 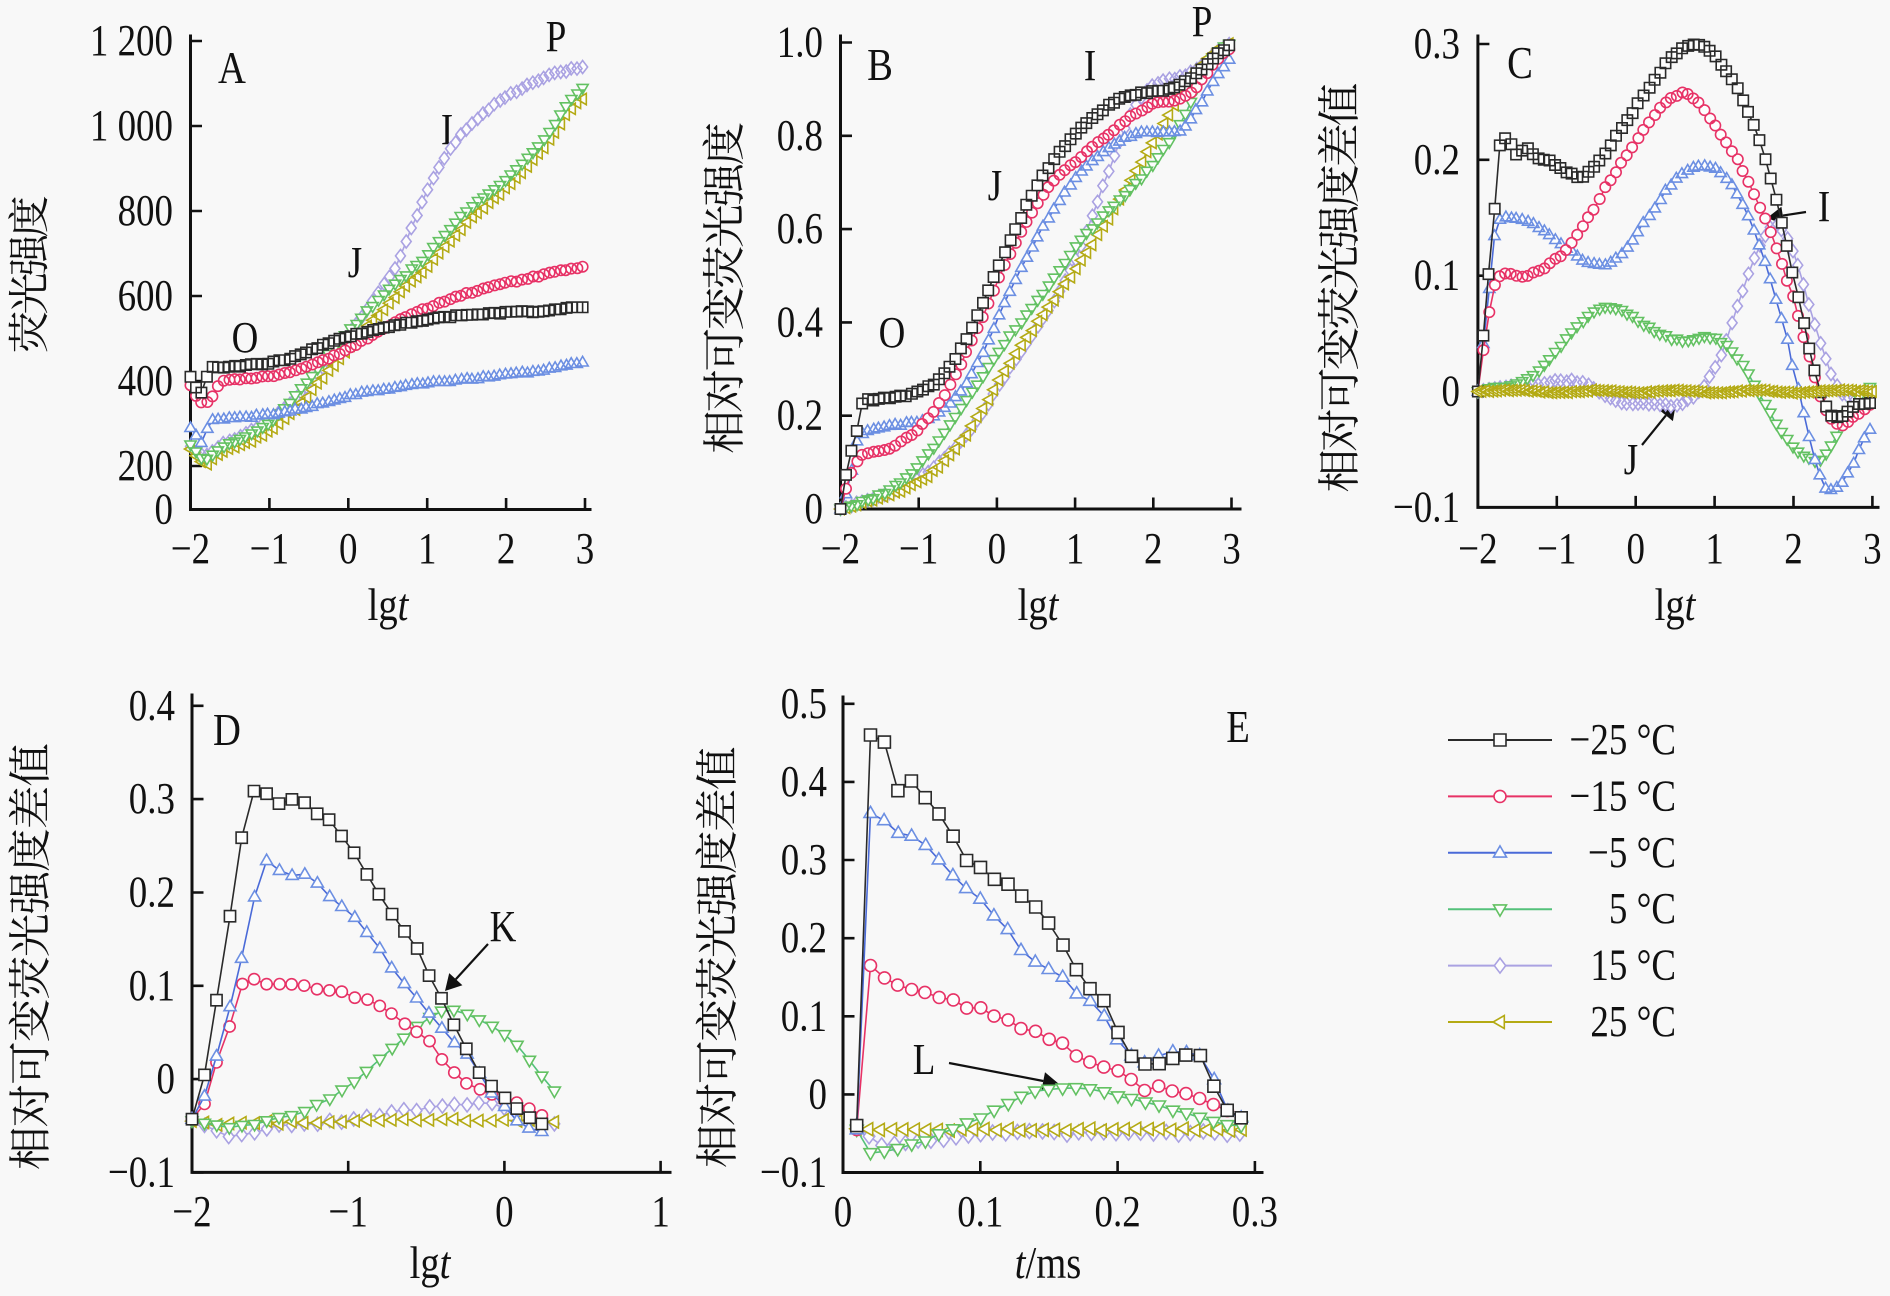 What do you see at coordinates (804, 703) in the screenshot?
I see `svg-text: 0.5` at bounding box center [804, 703].